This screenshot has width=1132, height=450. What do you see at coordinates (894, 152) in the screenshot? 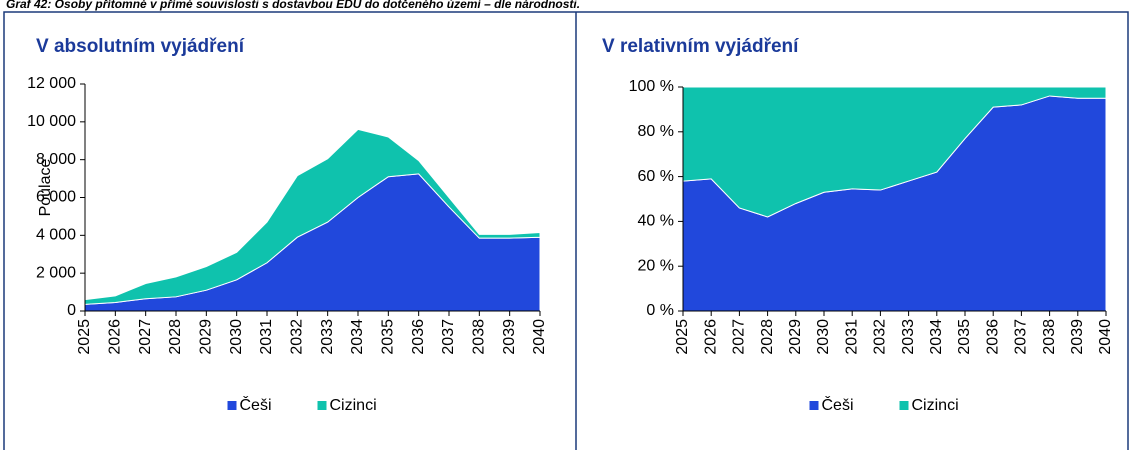
I see `area` at bounding box center [894, 152].